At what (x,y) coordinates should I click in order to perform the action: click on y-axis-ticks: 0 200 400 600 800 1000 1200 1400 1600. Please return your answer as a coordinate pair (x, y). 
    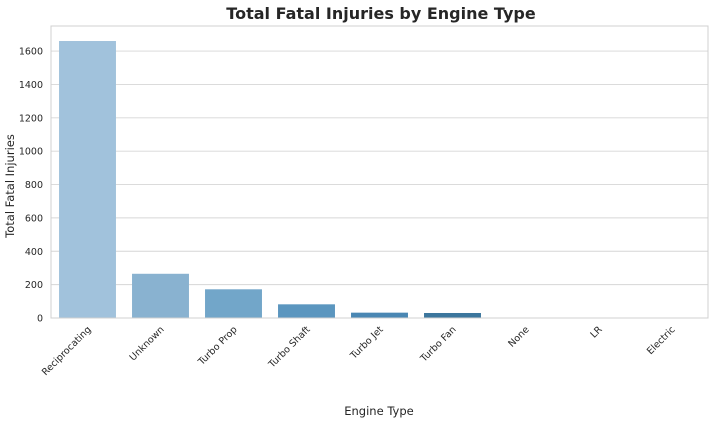
    Looking at the image, I should click on (31, 186).